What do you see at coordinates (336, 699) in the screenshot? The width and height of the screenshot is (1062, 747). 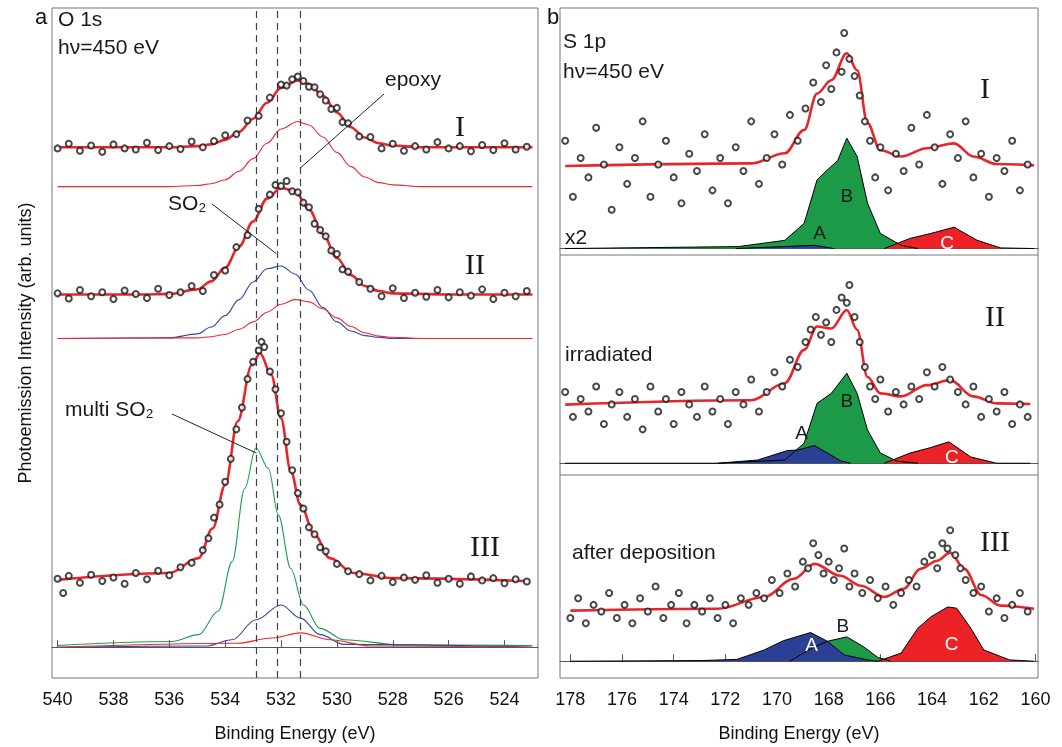 I see `x-tick-label: 530` at bounding box center [336, 699].